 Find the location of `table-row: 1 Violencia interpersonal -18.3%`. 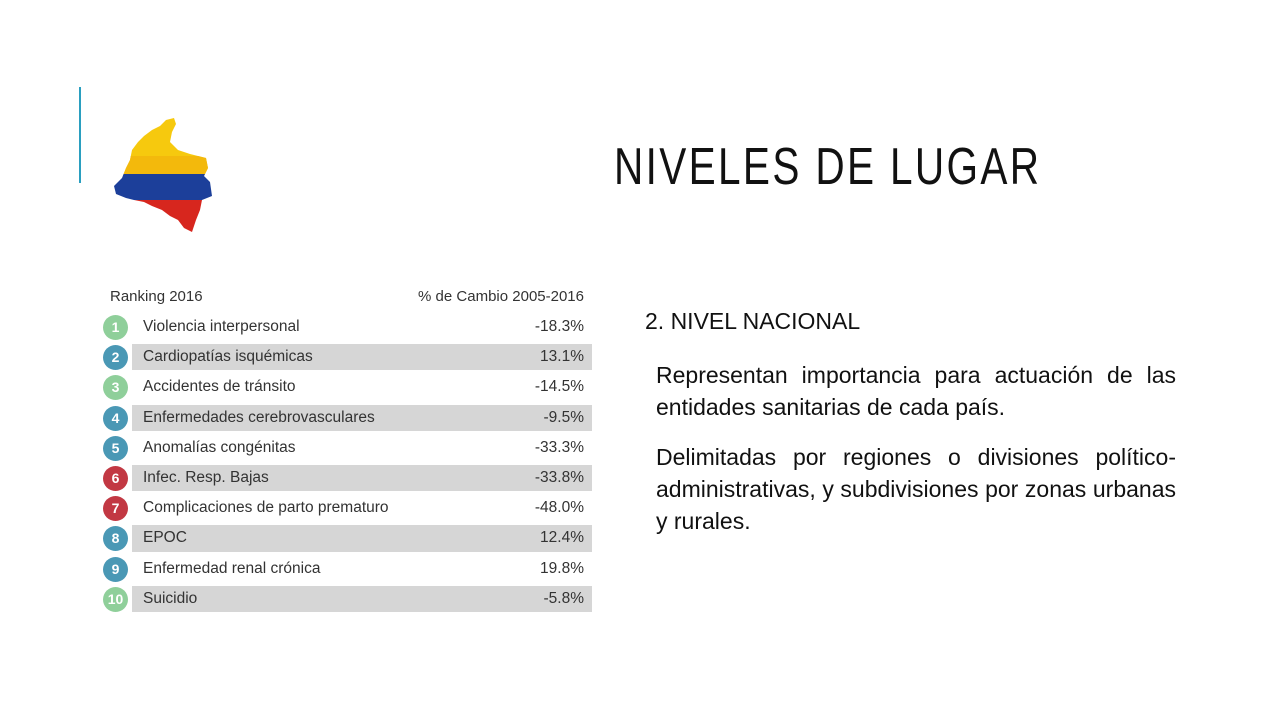

table-row: 1 Violencia interpersonal -18.3% is located at coordinates (346, 327).